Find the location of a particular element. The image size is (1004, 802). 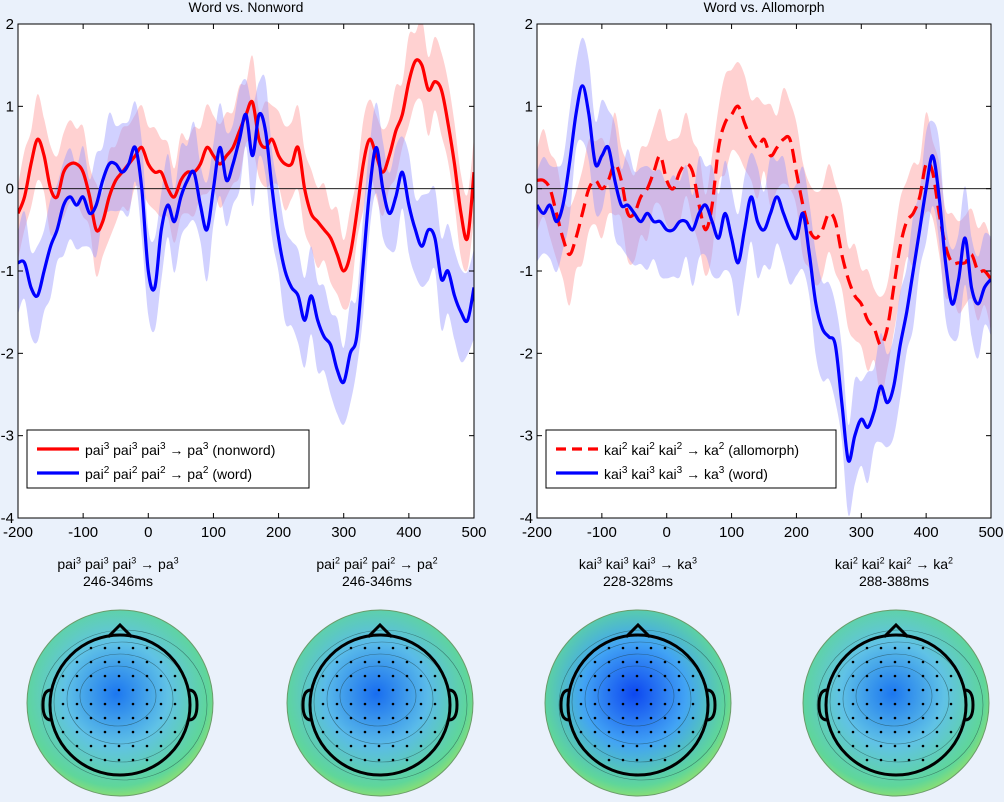

x-tick-label: 300 is located at coordinates (861, 532).